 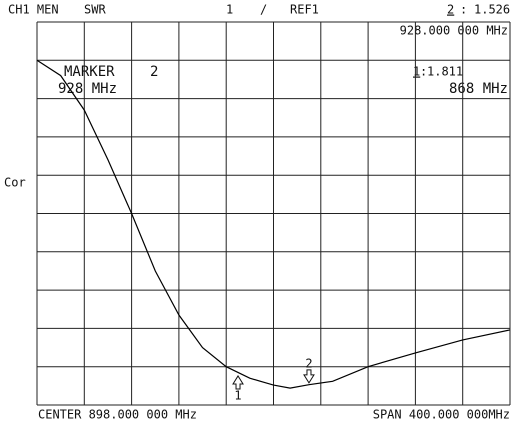 What do you see at coordinates (463, 10) in the screenshot?
I see `readout-sep: :` at bounding box center [463, 10].